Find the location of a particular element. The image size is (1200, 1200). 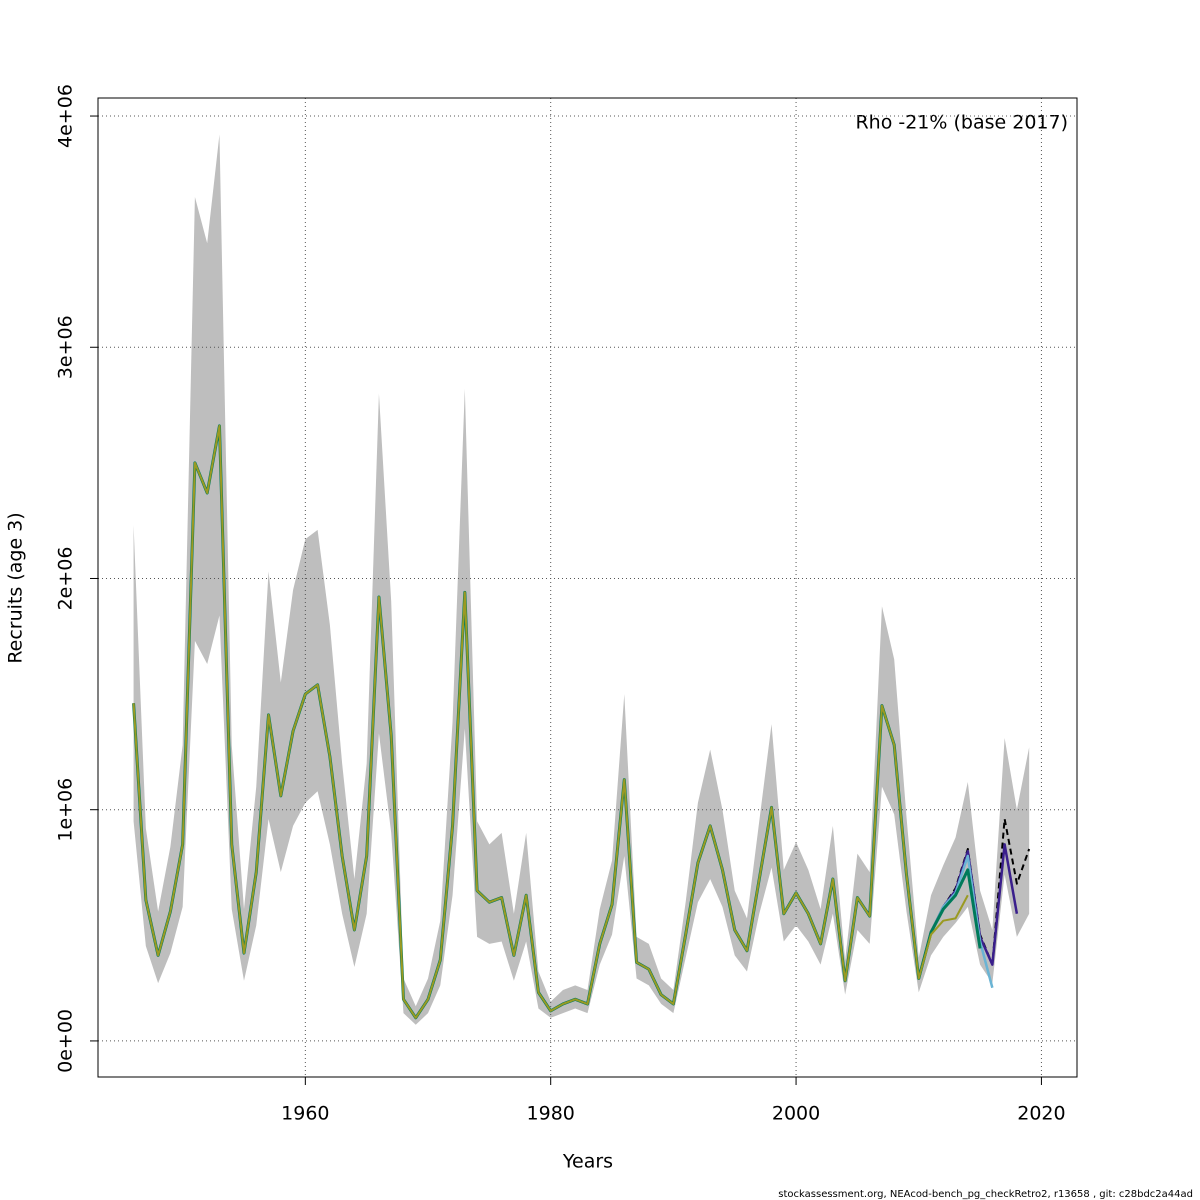

x-tick-label: 1980 is located at coordinates (551, 1114).